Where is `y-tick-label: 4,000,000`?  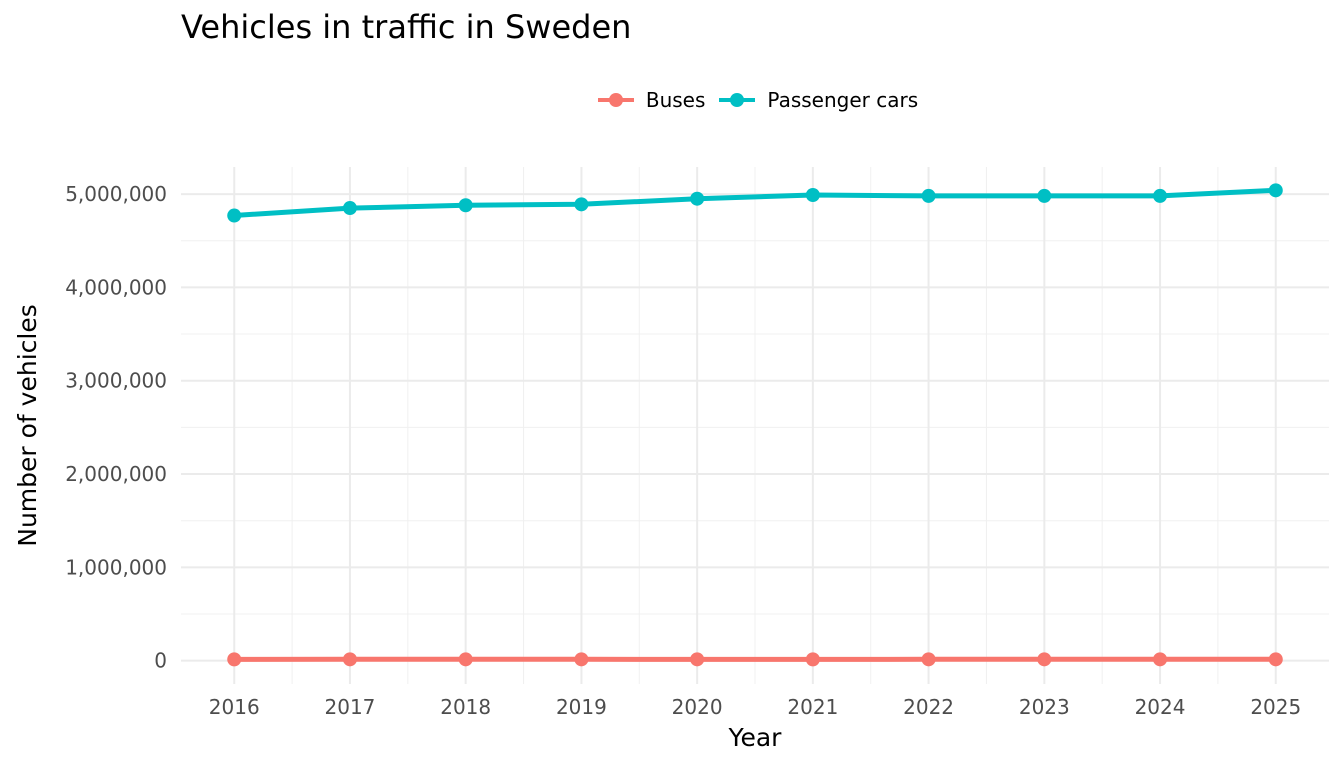
y-tick-label: 4,000,000 is located at coordinates (116, 287).